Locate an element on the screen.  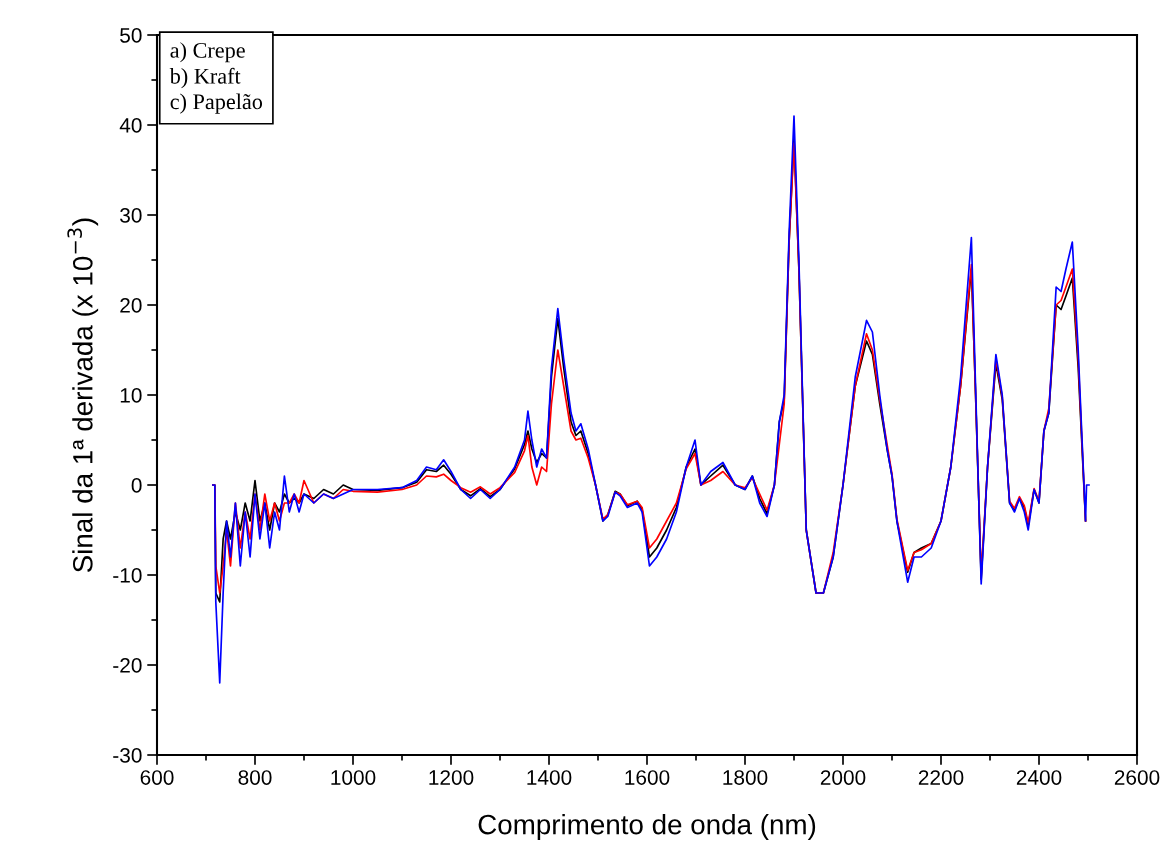
y-axis-title: Sinal da 1ª derivada (x 10$^{−3}$) is located at coordinates (83, 395).